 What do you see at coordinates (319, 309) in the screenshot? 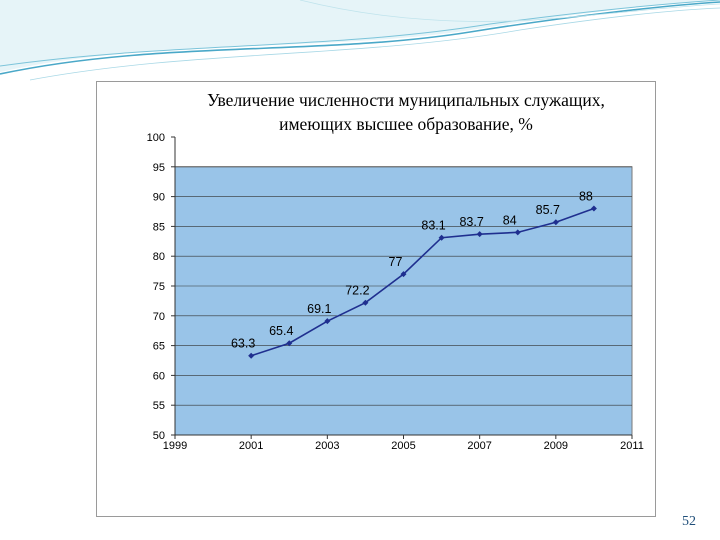
I see `data-label: 69.1` at bounding box center [319, 309].